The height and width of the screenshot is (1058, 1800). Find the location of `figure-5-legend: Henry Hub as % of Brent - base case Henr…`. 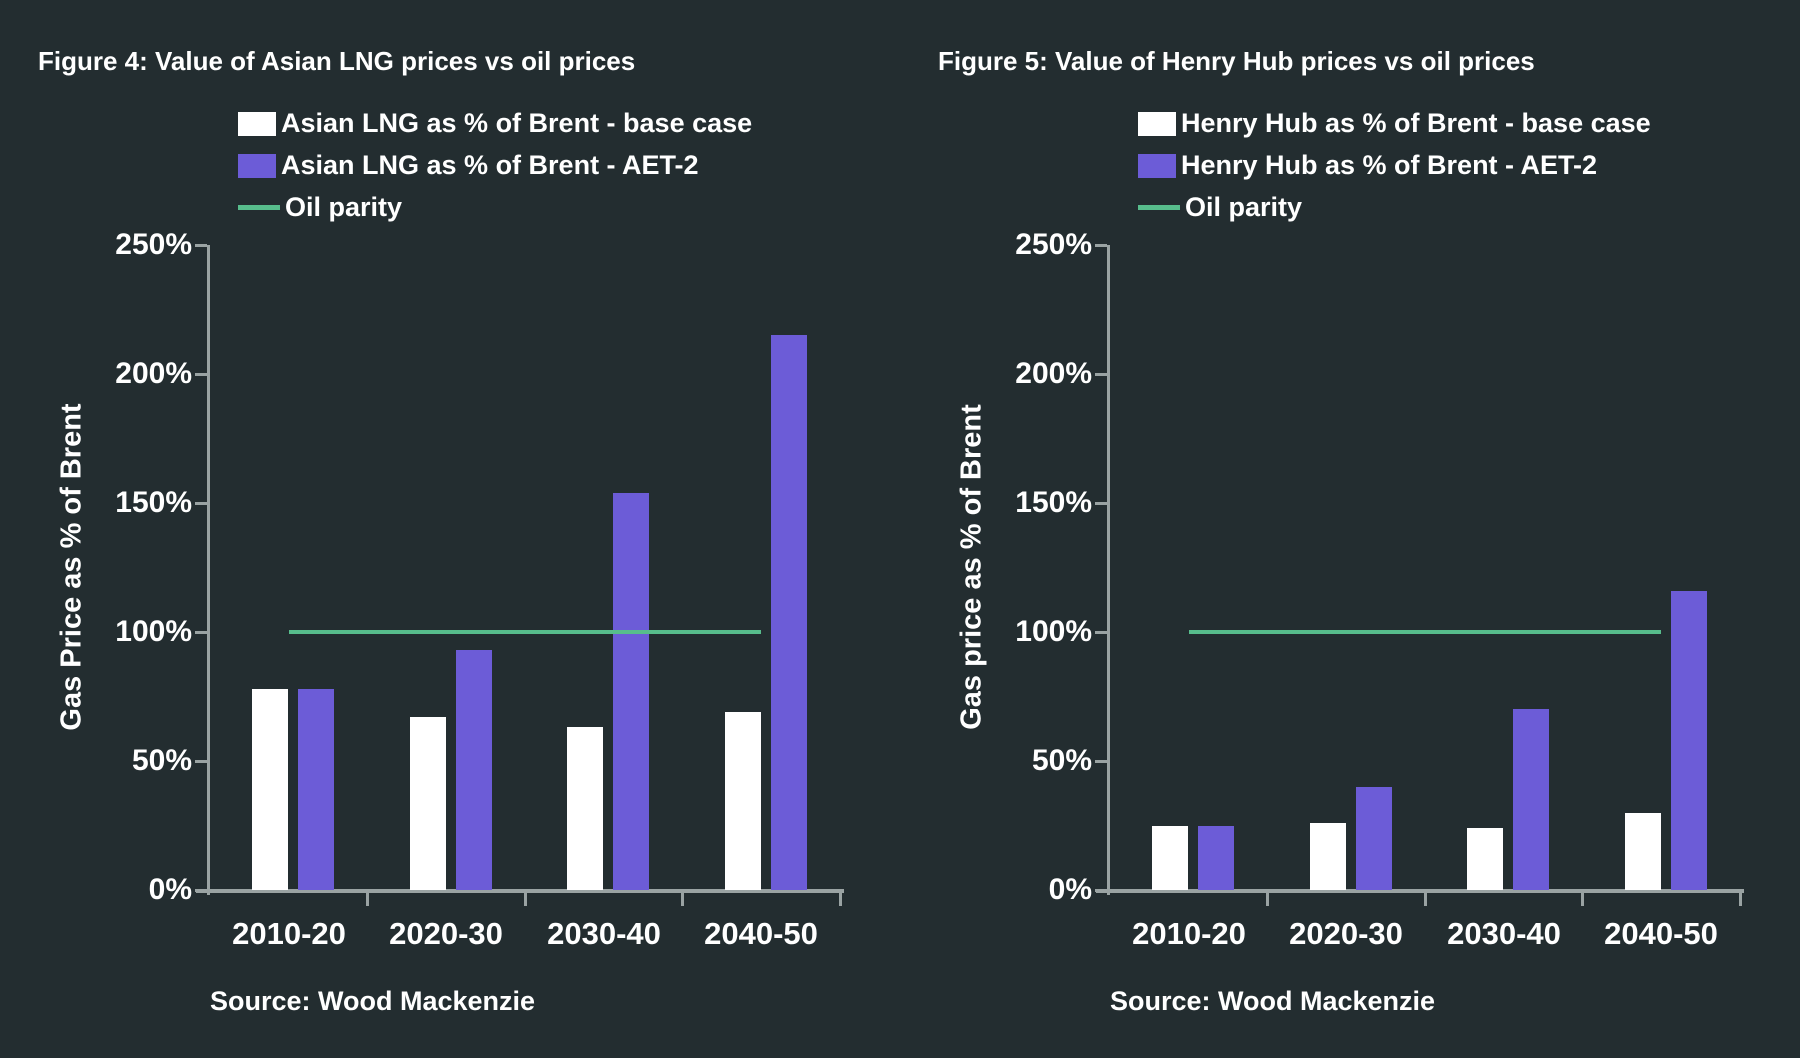

figure-5-legend: Henry Hub as % of Brent - base case Henr… is located at coordinates (1394, 165).